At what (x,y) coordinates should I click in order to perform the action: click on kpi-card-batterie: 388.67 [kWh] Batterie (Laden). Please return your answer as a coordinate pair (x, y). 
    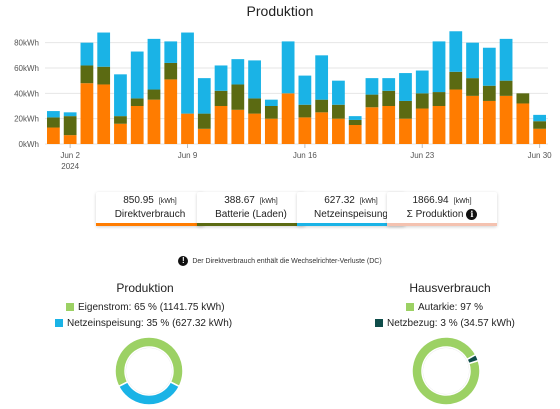
    Looking at the image, I should click on (251, 209).